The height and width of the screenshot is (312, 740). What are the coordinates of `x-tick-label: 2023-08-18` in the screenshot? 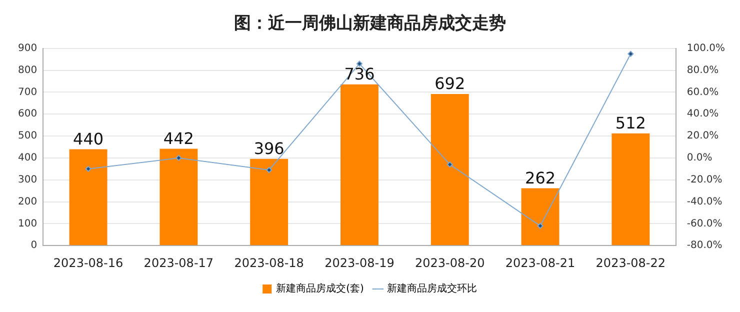 It's located at (269, 263).